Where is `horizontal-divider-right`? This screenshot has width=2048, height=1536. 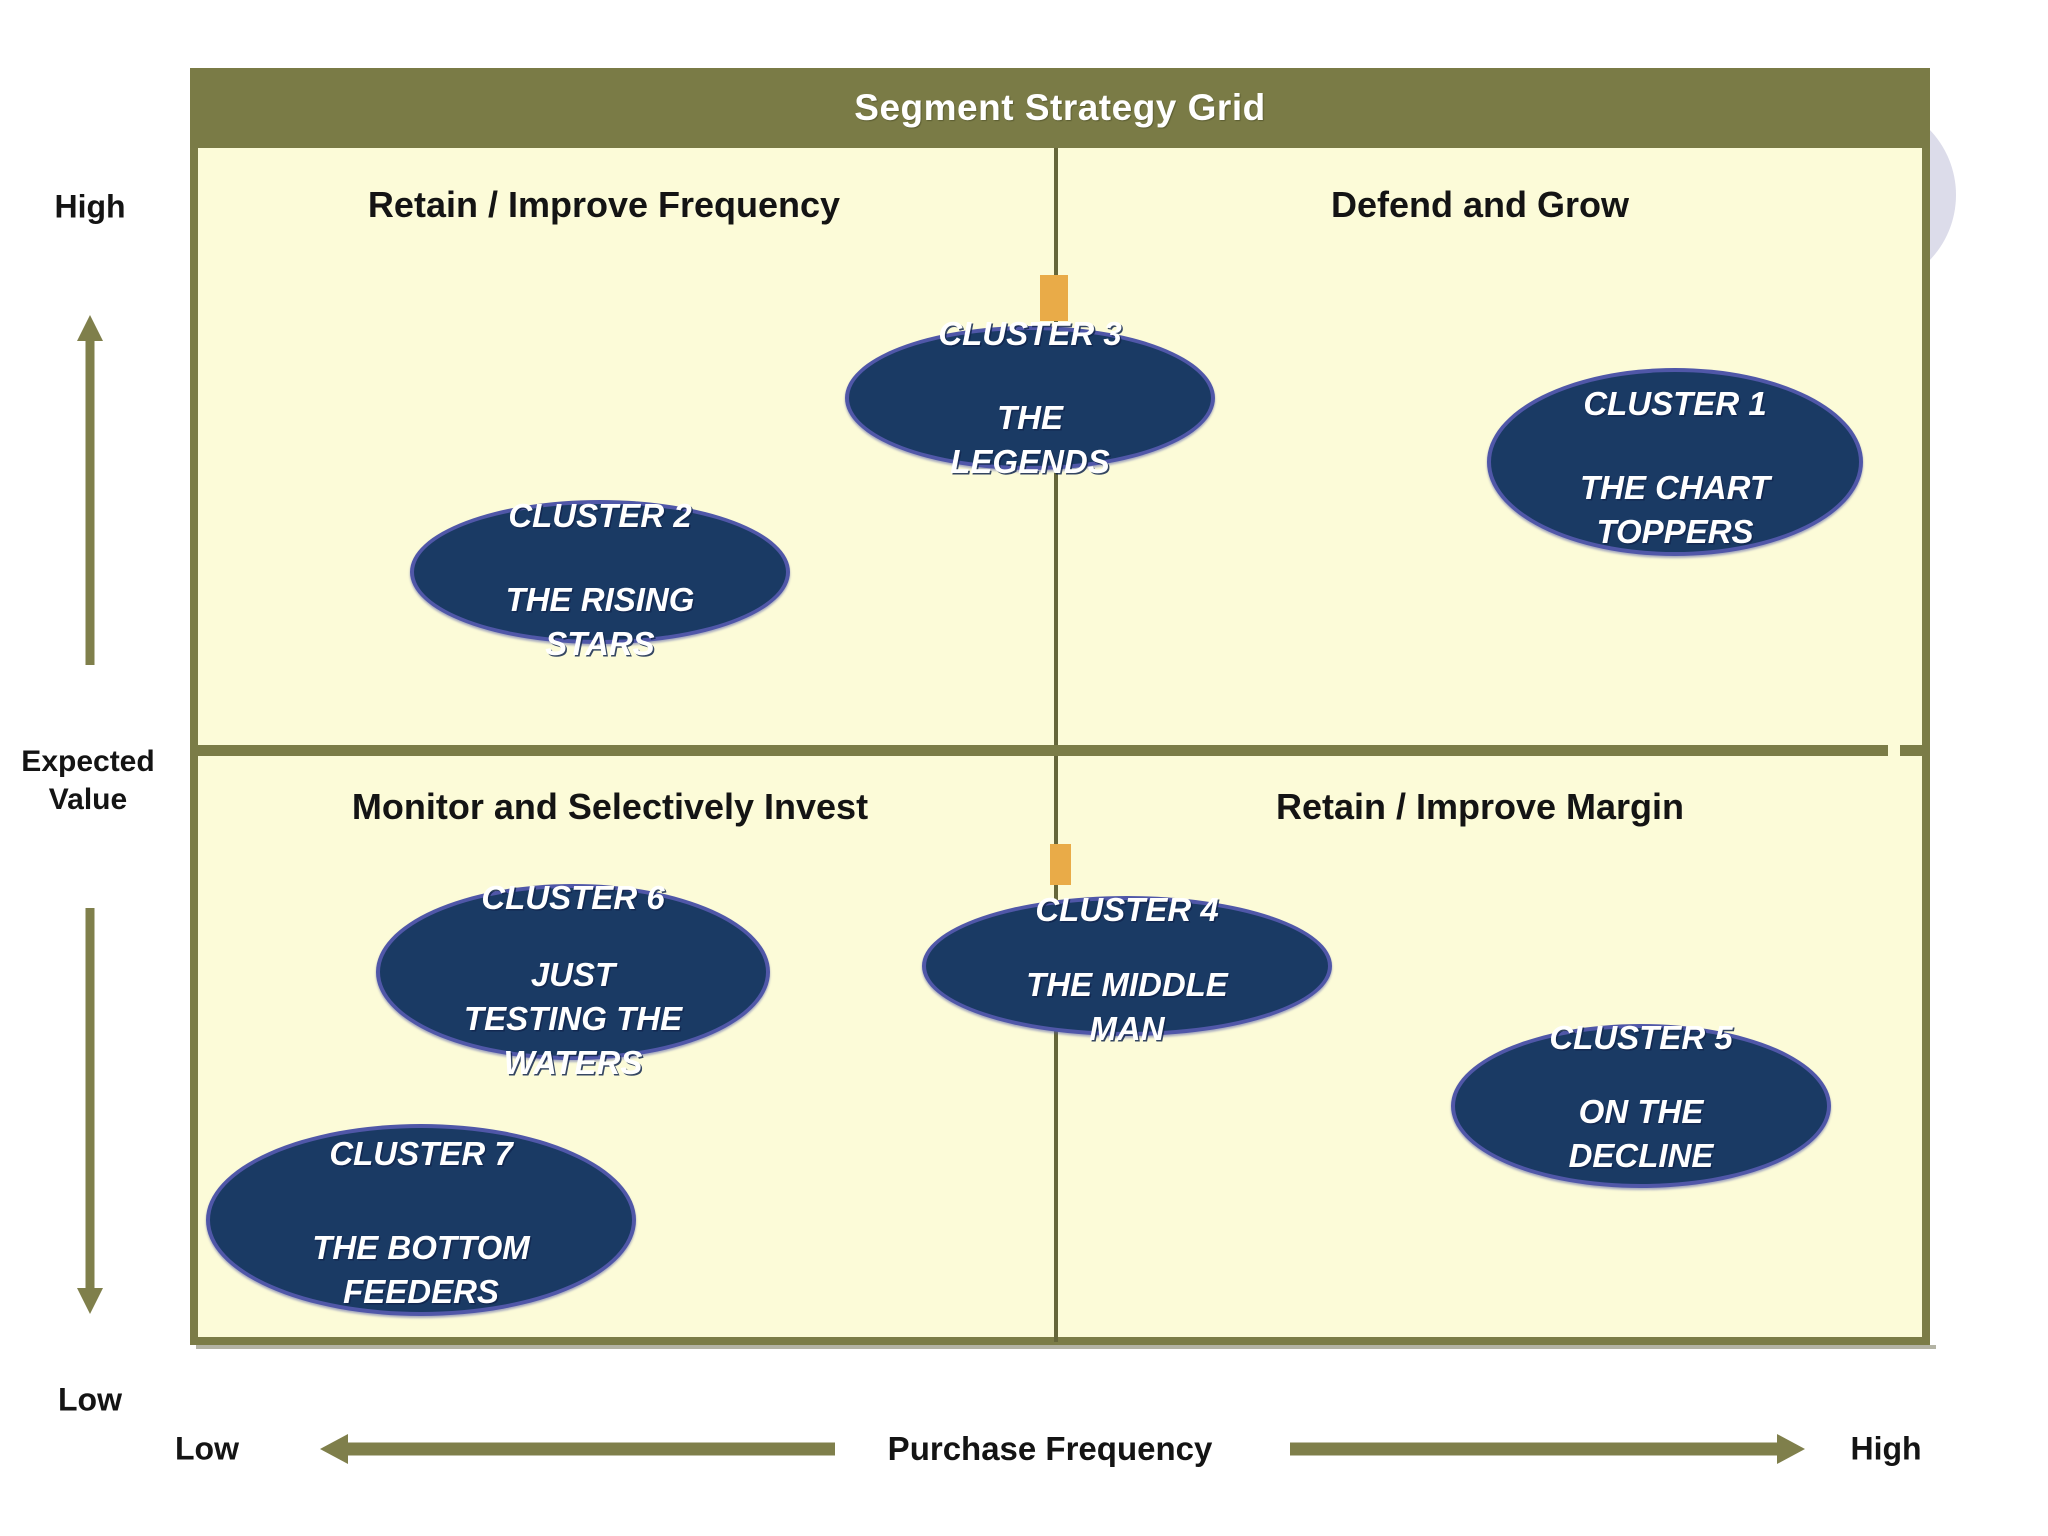 horizontal-divider-right is located at coordinates (1911, 750).